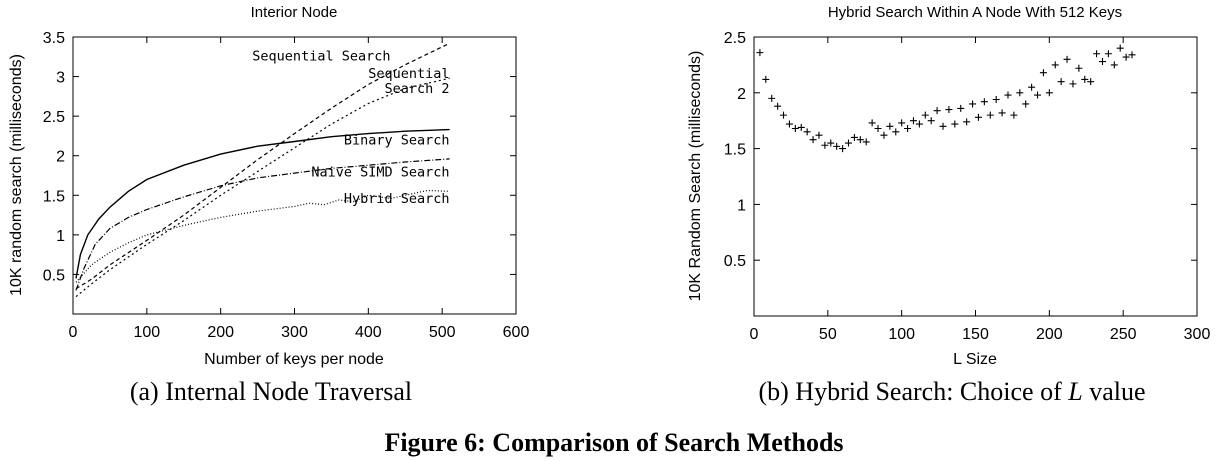 This screenshot has width=1216, height=461. What do you see at coordinates (913, 391) in the screenshot?
I see `chart-b-caption-prefix: (b) Hybrid Search: Choice of` at bounding box center [913, 391].